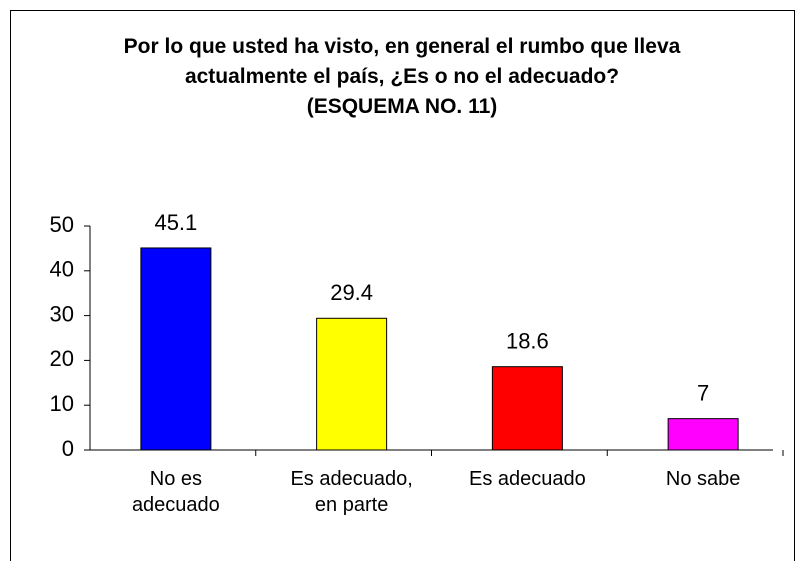 This screenshot has width=804, height=561. Describe the element at coordinates (703, 479) in the screenshot. I see `x-tick-label: No sabe` at that location.